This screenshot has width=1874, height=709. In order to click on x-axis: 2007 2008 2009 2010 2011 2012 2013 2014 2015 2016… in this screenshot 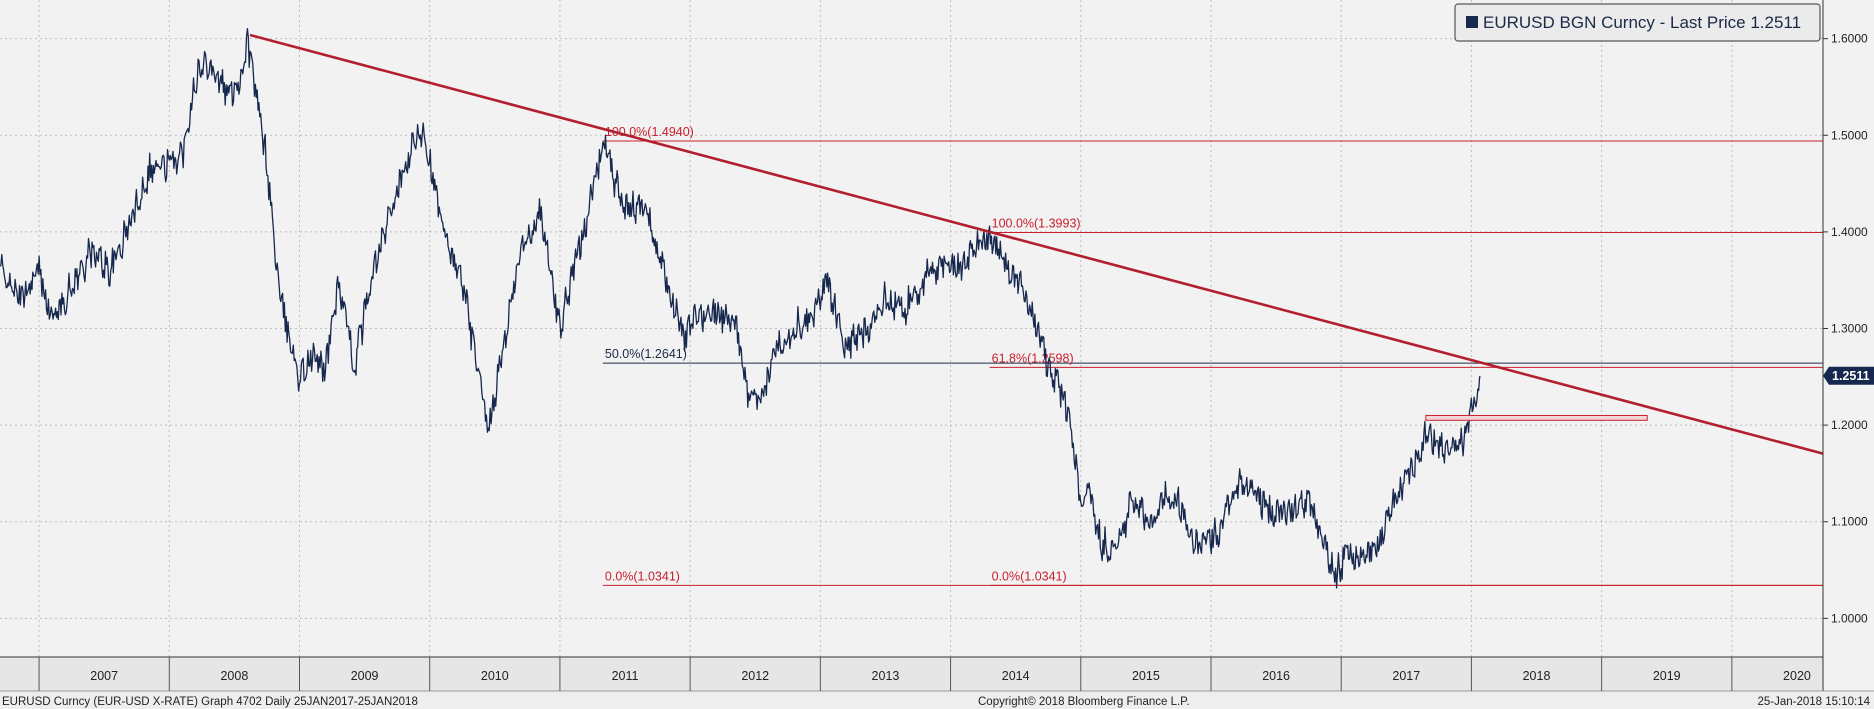, I will do `click(937, 674)`.